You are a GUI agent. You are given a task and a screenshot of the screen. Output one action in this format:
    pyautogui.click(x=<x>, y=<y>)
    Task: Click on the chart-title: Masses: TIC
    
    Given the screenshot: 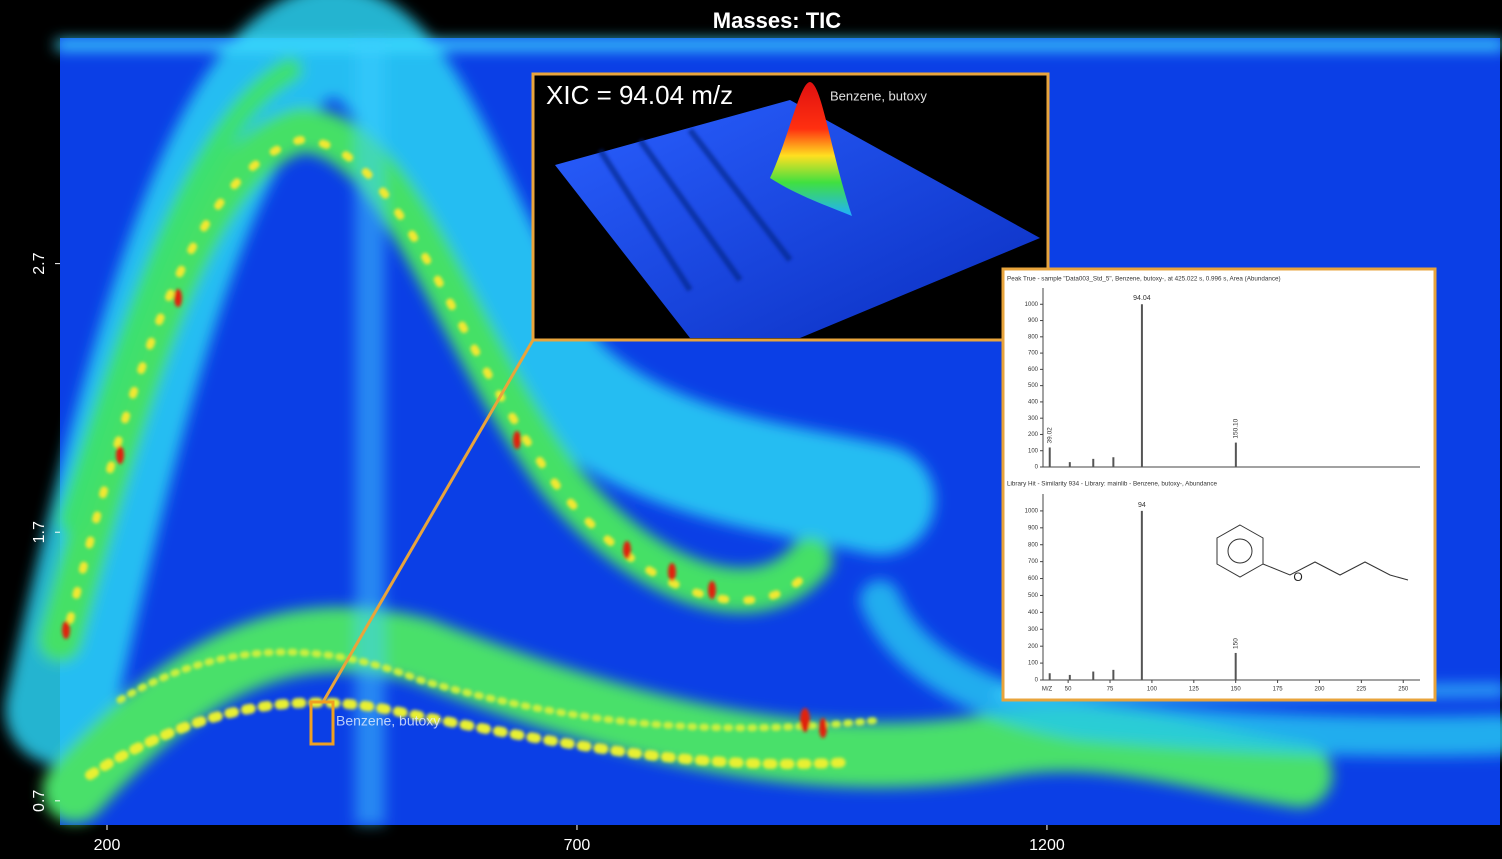 What is the action you would take?
    pyautogui.click(x=777, y=20)
    